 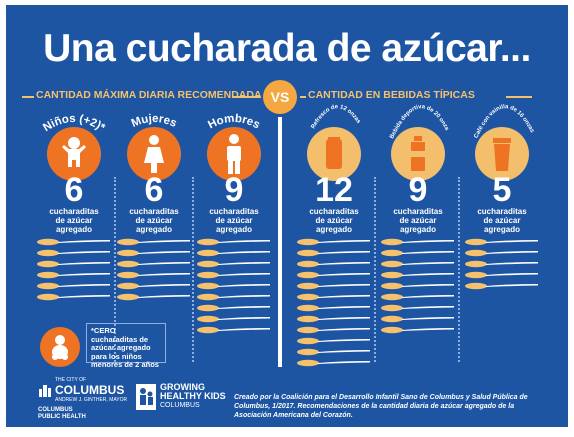 What do you see at coordinates (391, 95) in the screenshot?
I see `section-right-heading: CANTIDAD EN BEBIDAS TÍPICAS` at bounding box center [391, 95].